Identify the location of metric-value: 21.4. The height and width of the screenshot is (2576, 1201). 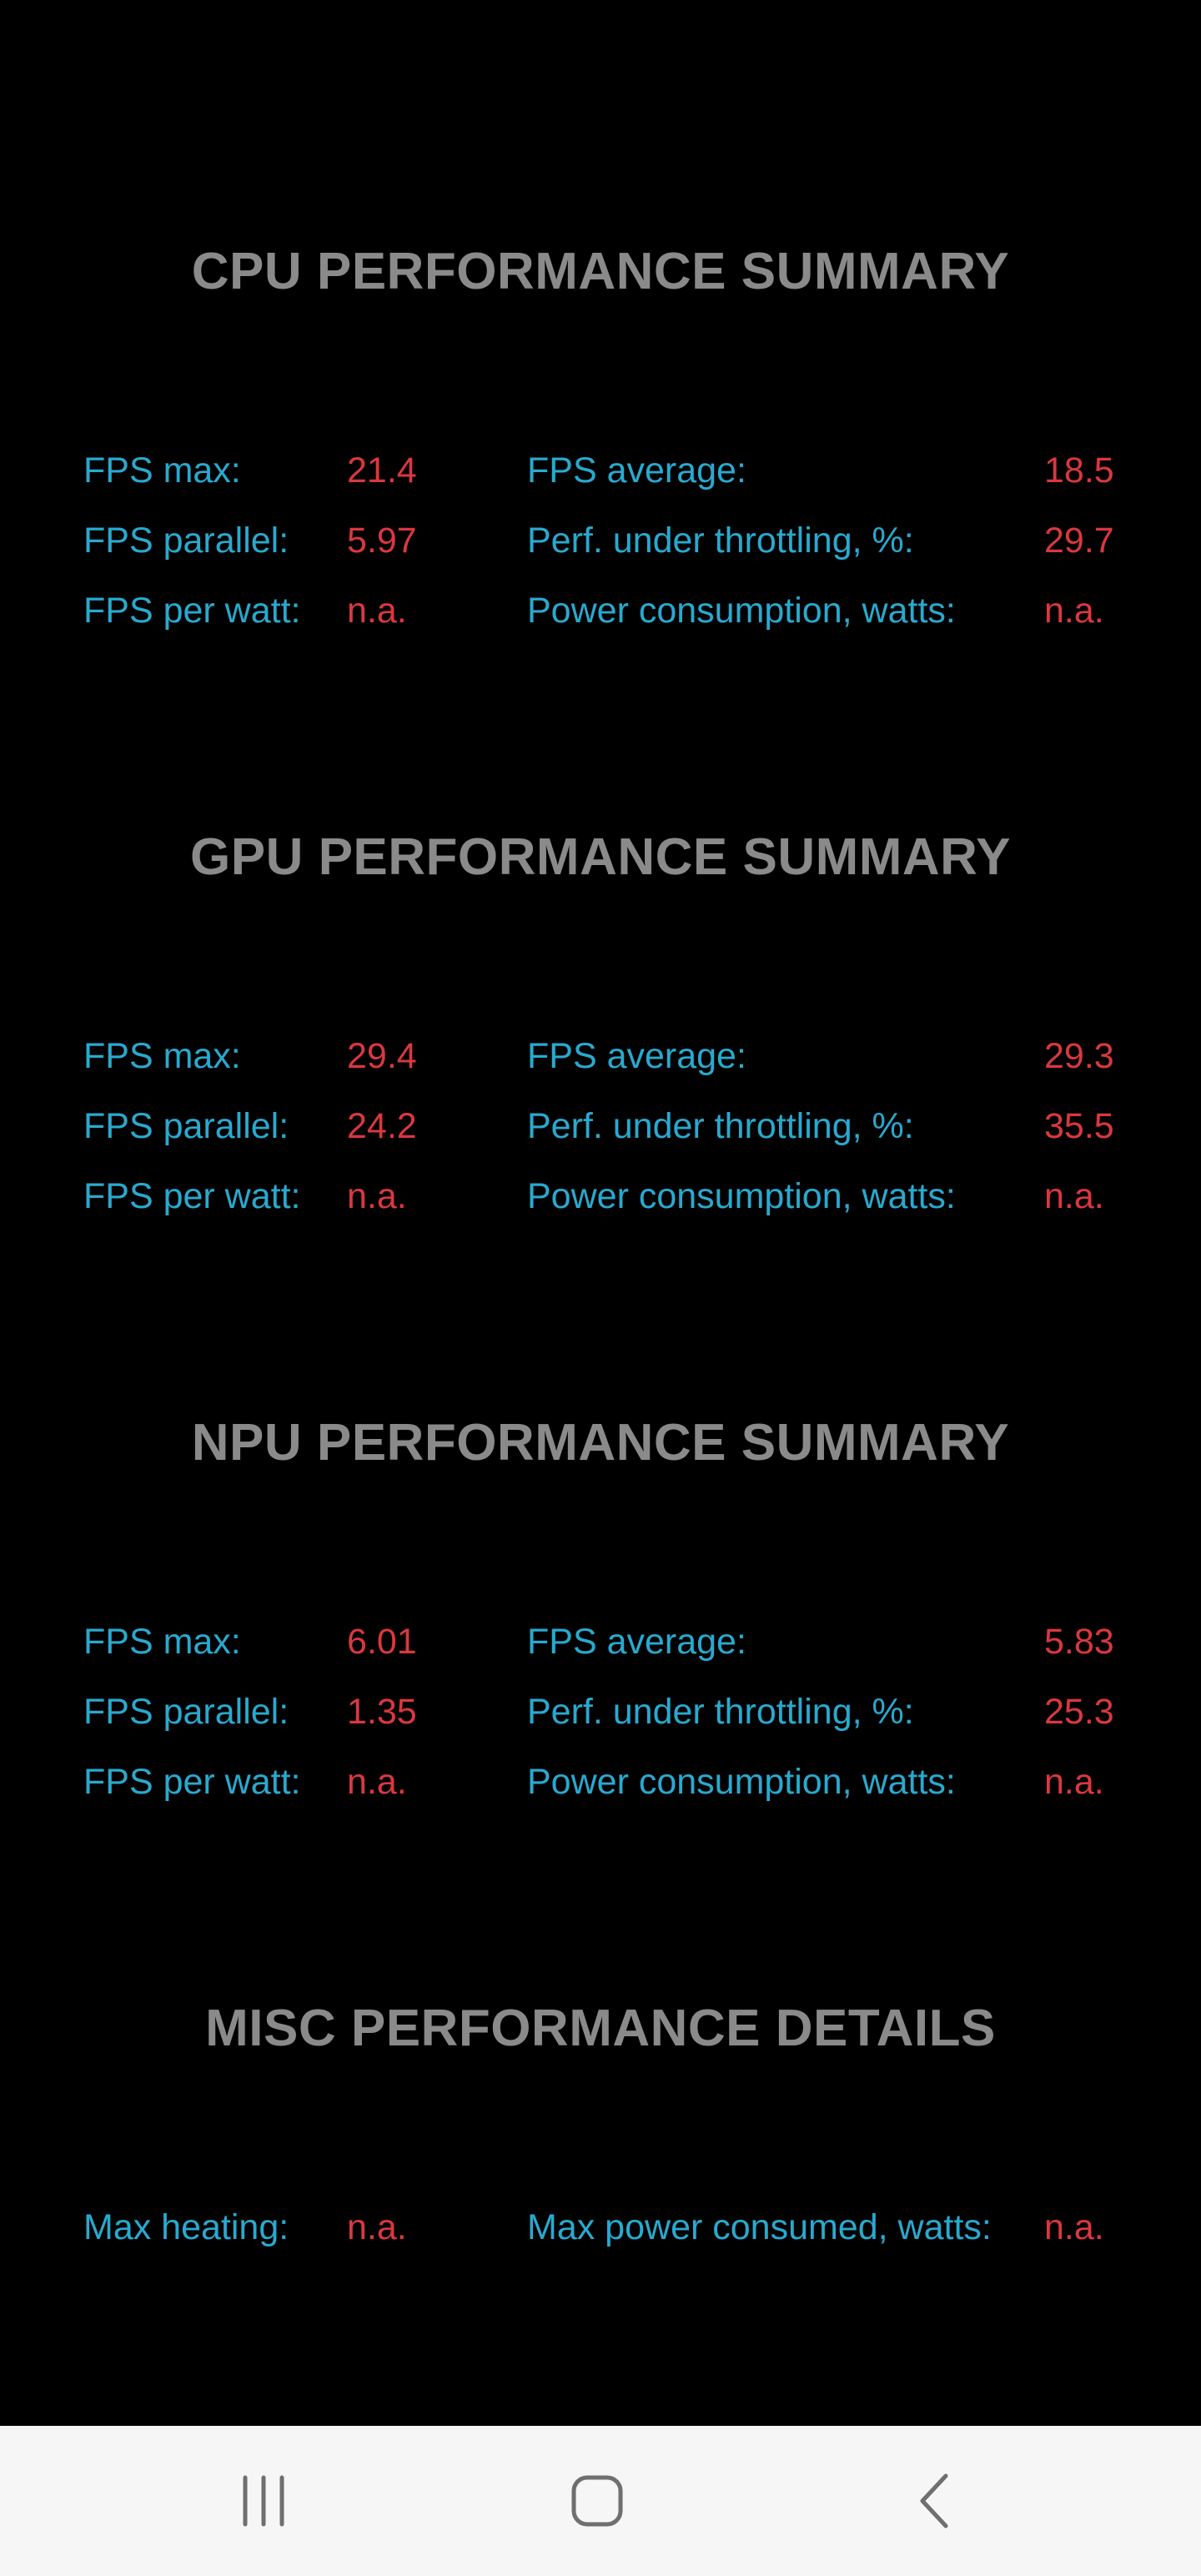
(382, 470).